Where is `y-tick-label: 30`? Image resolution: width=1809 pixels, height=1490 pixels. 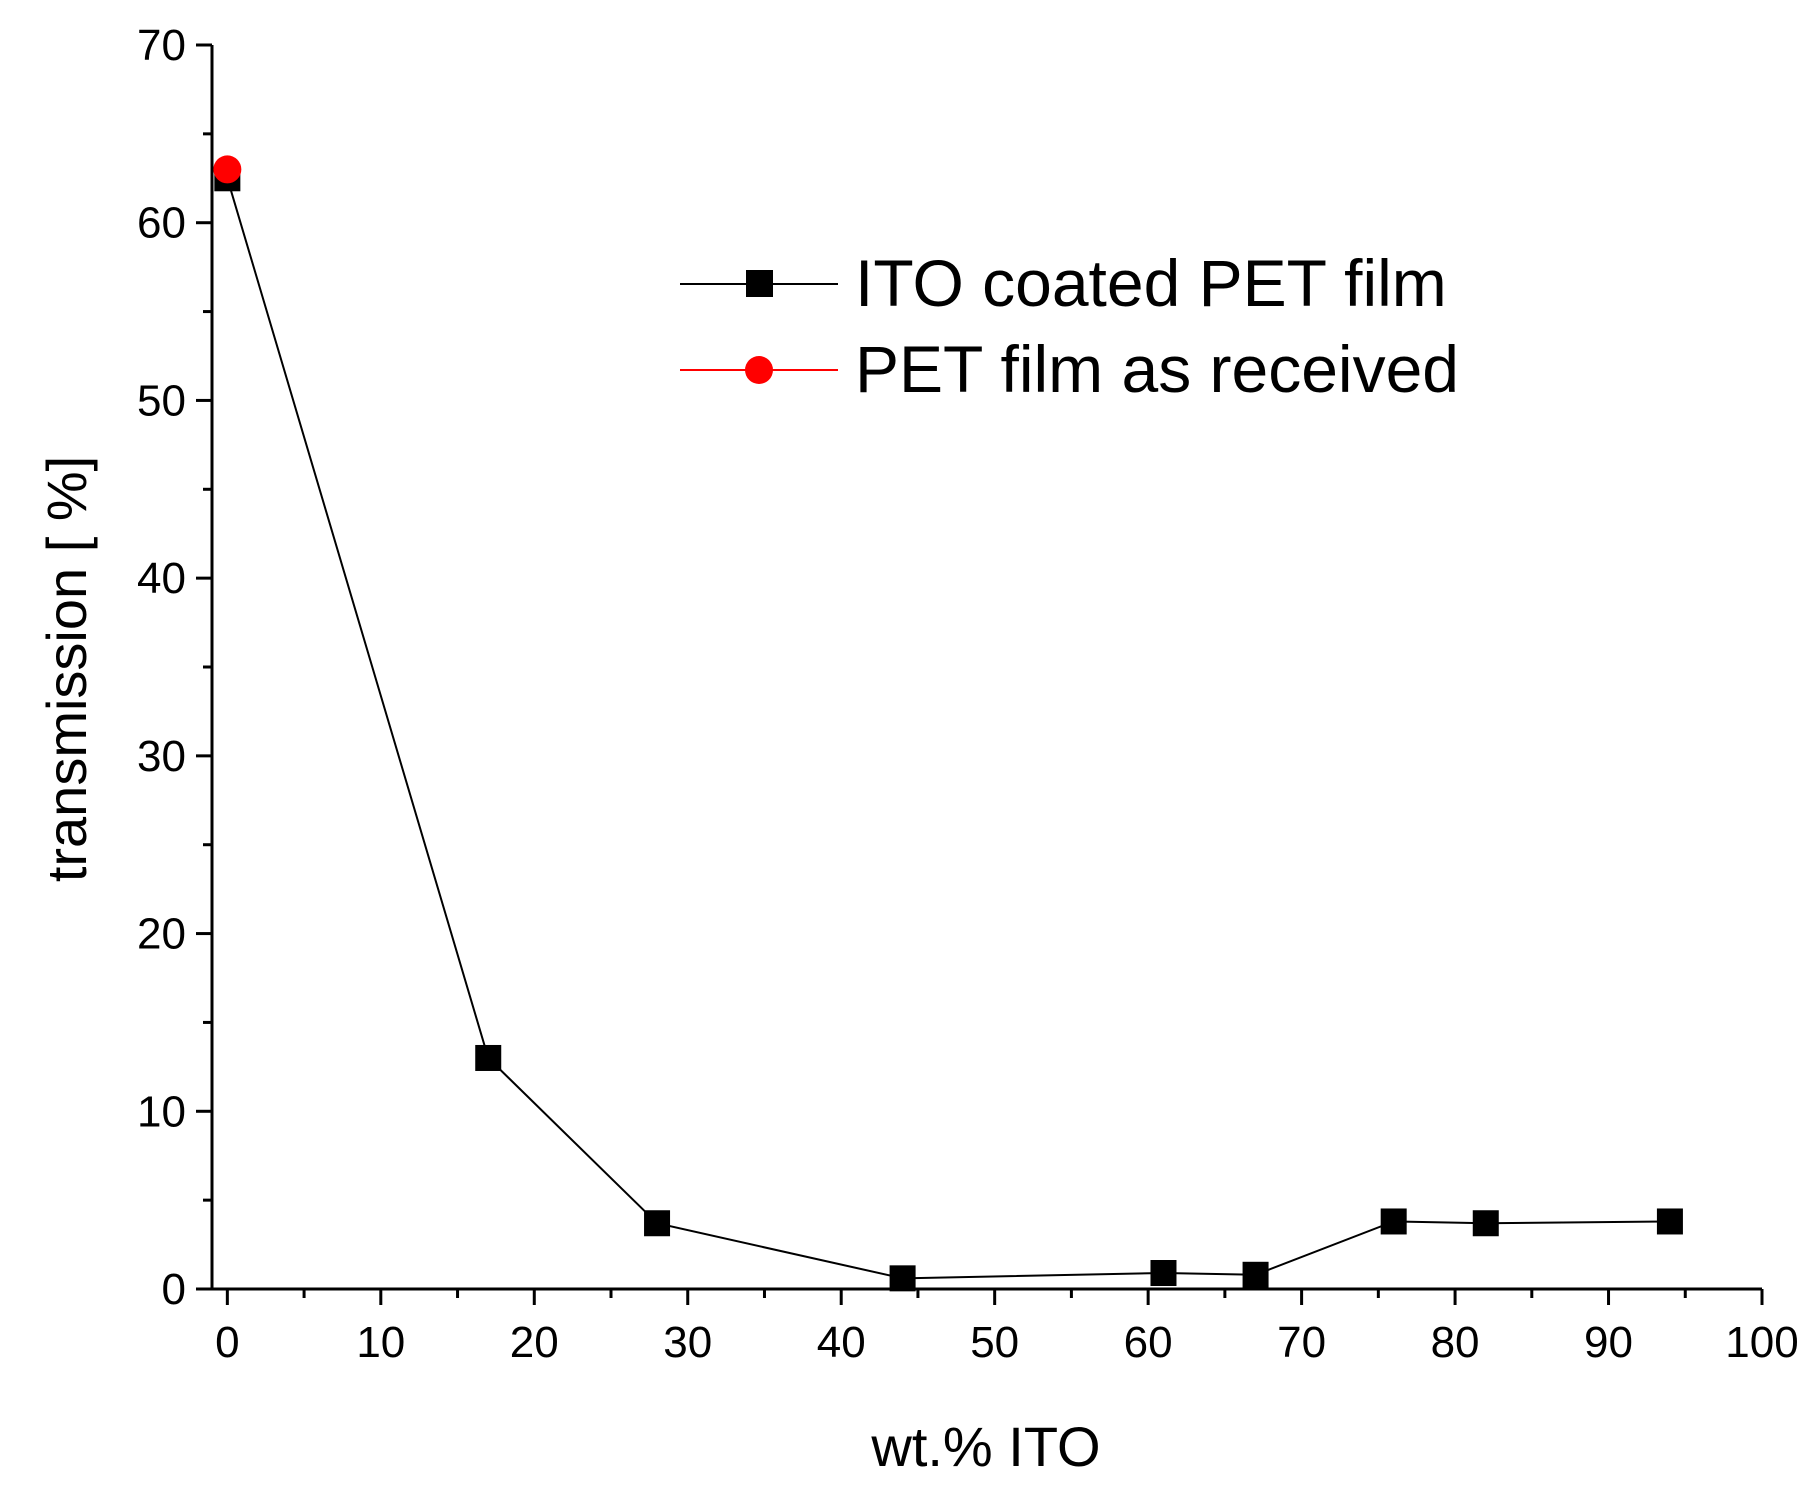 y-tick-label: 30 is located at coordinates (161, 756).